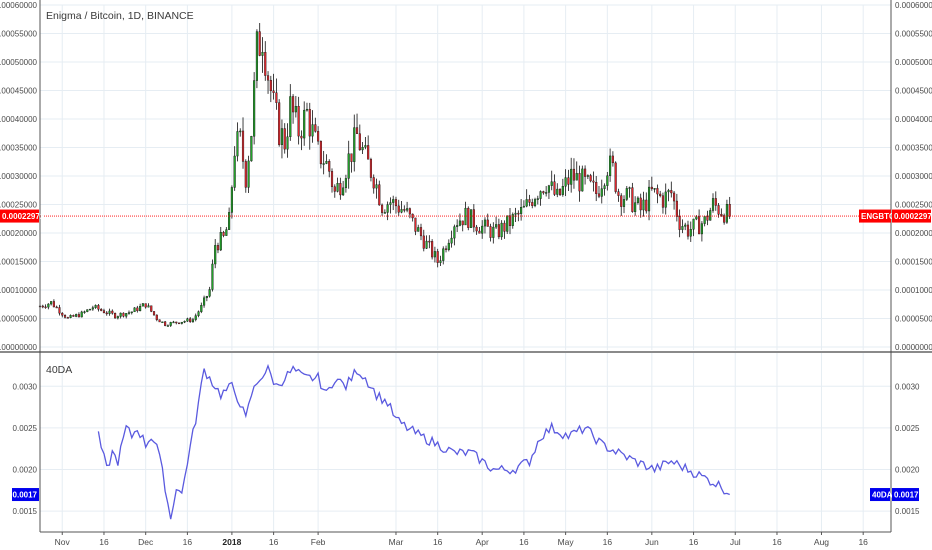  Describe the element at coordinates (566, 542) in the screenshot. I see `x-tick-label: May` at that location.